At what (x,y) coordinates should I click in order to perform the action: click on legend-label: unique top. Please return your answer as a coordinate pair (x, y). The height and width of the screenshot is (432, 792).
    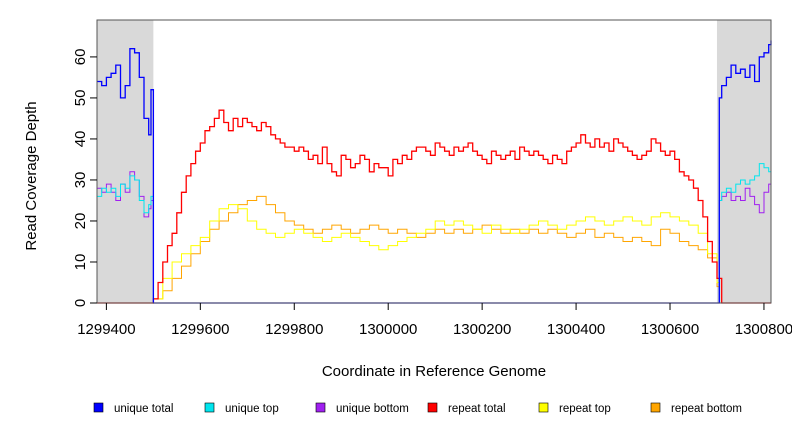
    Looking at the image, I should click on (252, 409).